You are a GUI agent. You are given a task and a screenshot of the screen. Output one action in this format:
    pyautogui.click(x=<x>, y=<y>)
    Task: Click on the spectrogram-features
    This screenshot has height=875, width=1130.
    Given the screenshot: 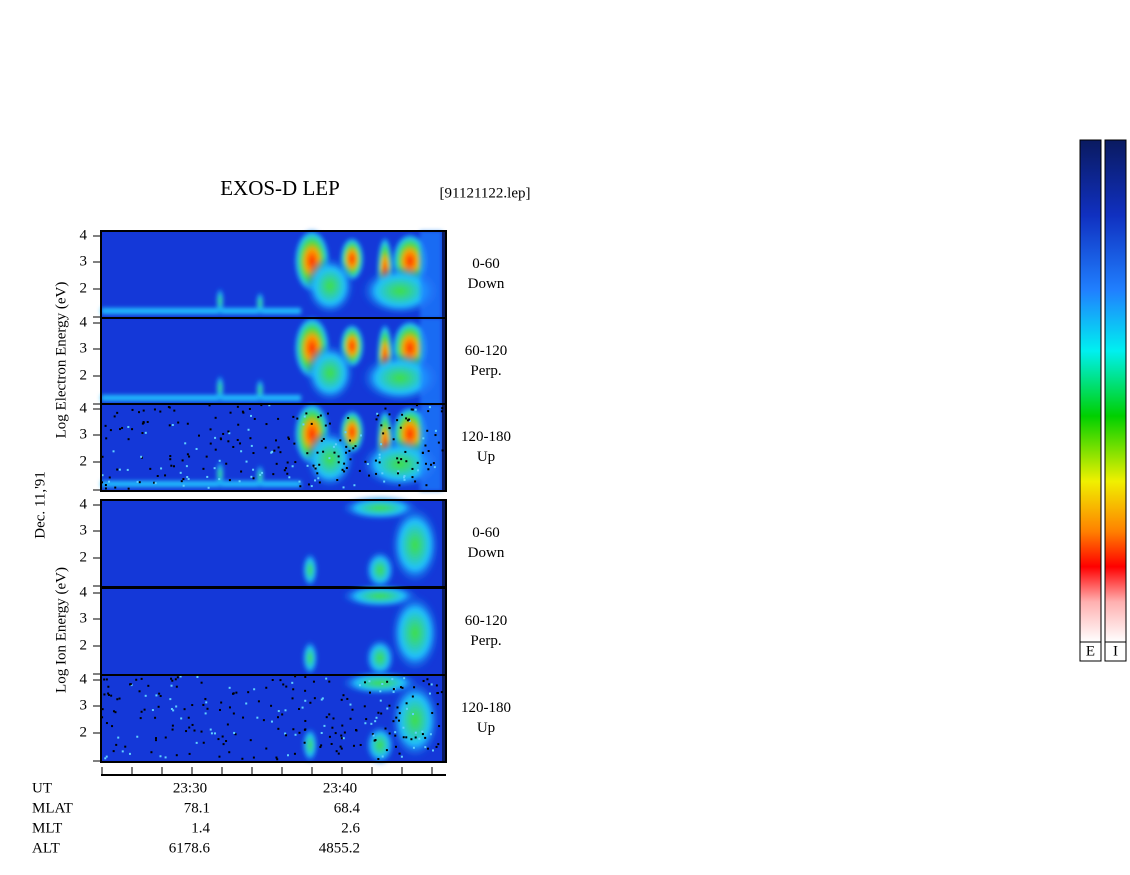 What is the action you would take?
    pyautogui.click(x=271, y=273)
    